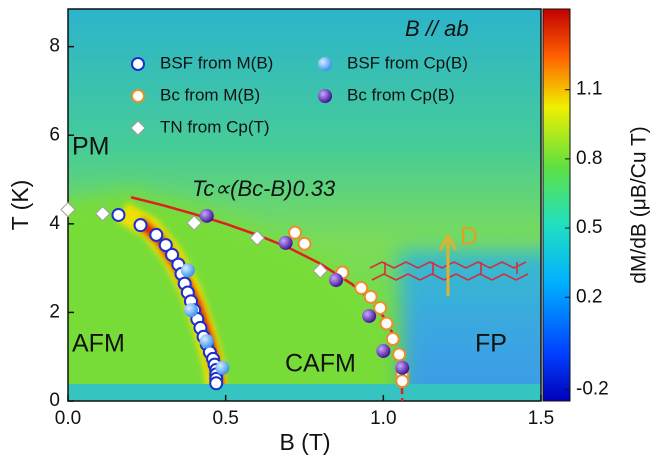 This screenshot has height=464, width=658. What do you see at coordinates (216, 62) in the screenshot?
I see `legend-label: BSF from M(B)` at bounding box center [216, 62].